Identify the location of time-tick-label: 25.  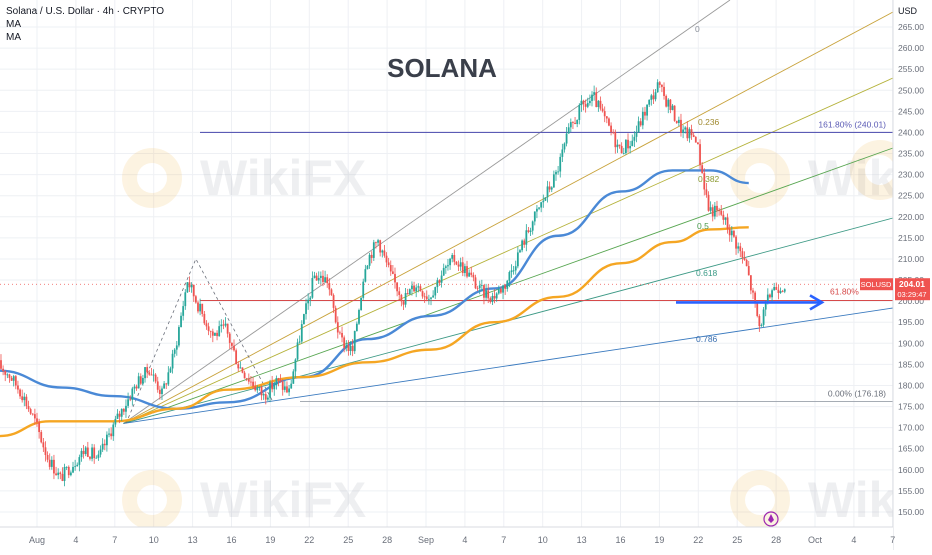
(737, 540).